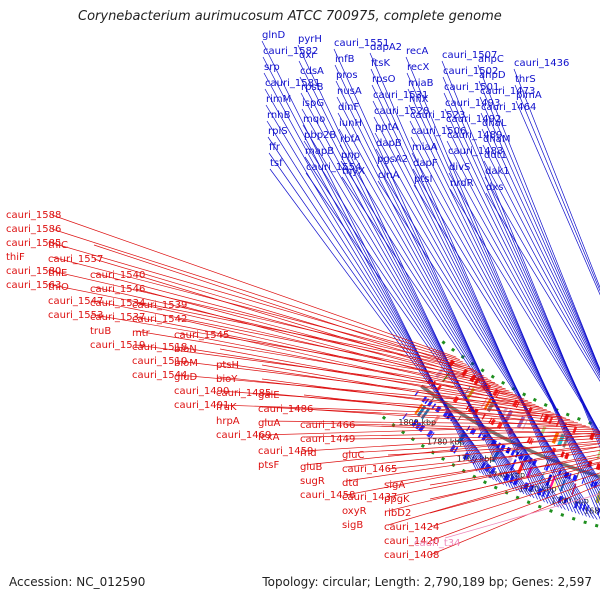  Describe the element at coordinates (474, 135) in the screenshot. I see `forward-gene-label: cauri_1489` at that location.